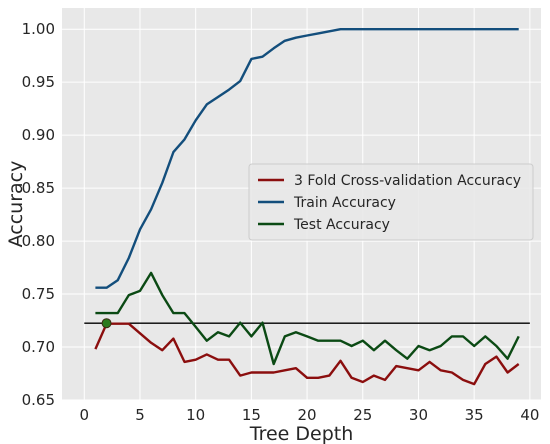 This screenshot has height=444, width=550. I want to click on x-tick-labels: 0 5 10 15 20 25 30 35 40, so click(310, 415).